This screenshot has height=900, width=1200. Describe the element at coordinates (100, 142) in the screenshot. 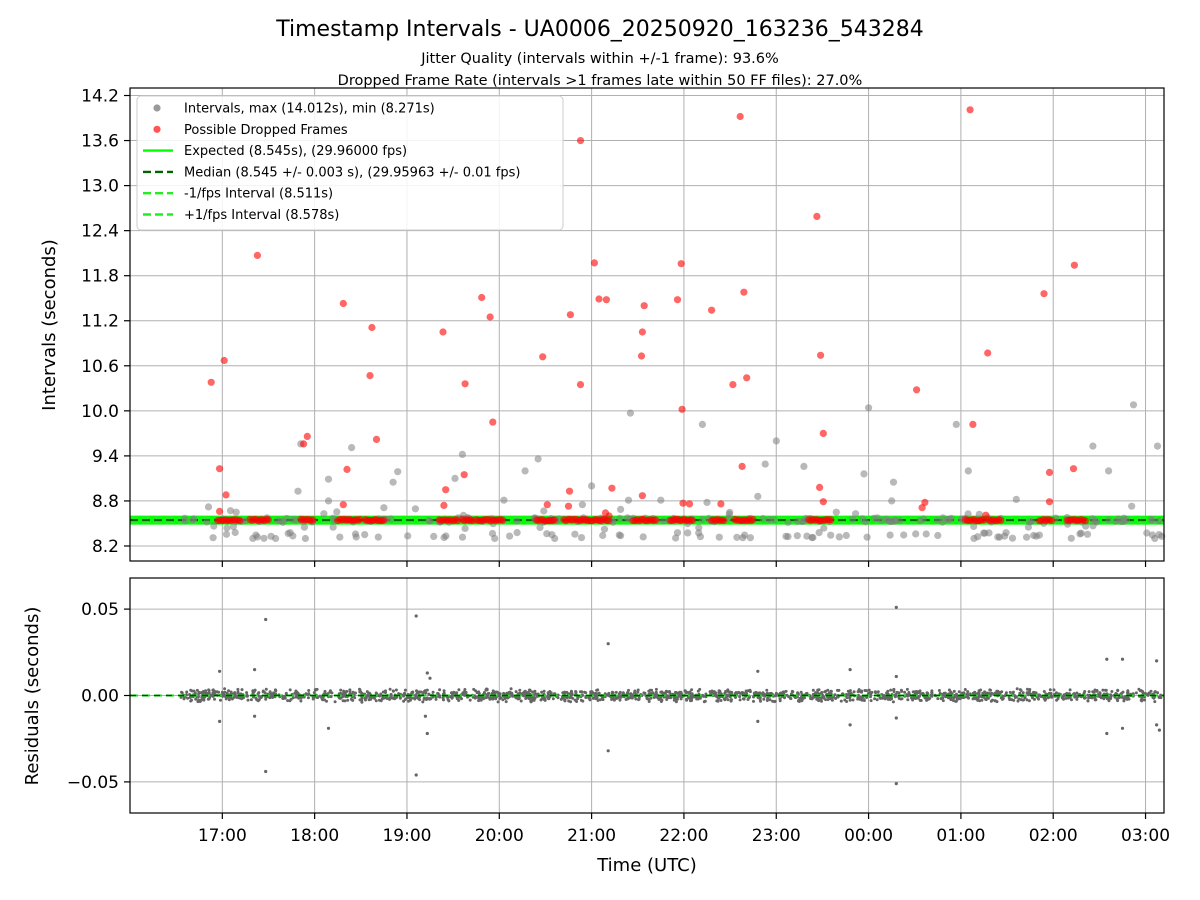

I see `y-tick-label: 13.6` at that location.